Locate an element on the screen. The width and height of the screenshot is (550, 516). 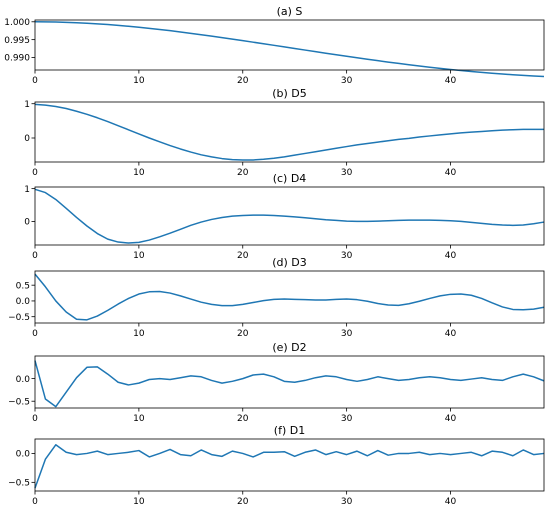
panel-6-axes-frame is located at coordinates (289, 465).